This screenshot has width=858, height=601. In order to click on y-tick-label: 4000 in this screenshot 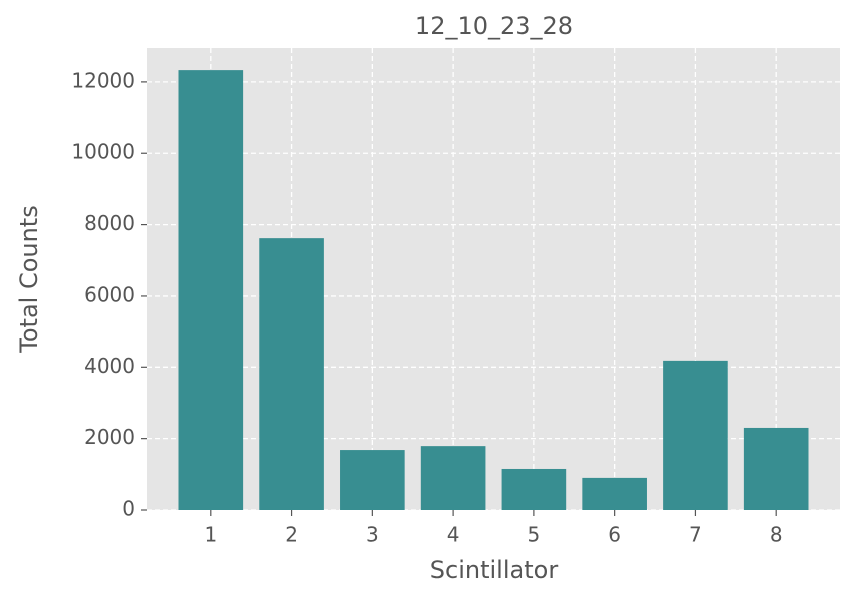, I will do `click(109, 366)`.